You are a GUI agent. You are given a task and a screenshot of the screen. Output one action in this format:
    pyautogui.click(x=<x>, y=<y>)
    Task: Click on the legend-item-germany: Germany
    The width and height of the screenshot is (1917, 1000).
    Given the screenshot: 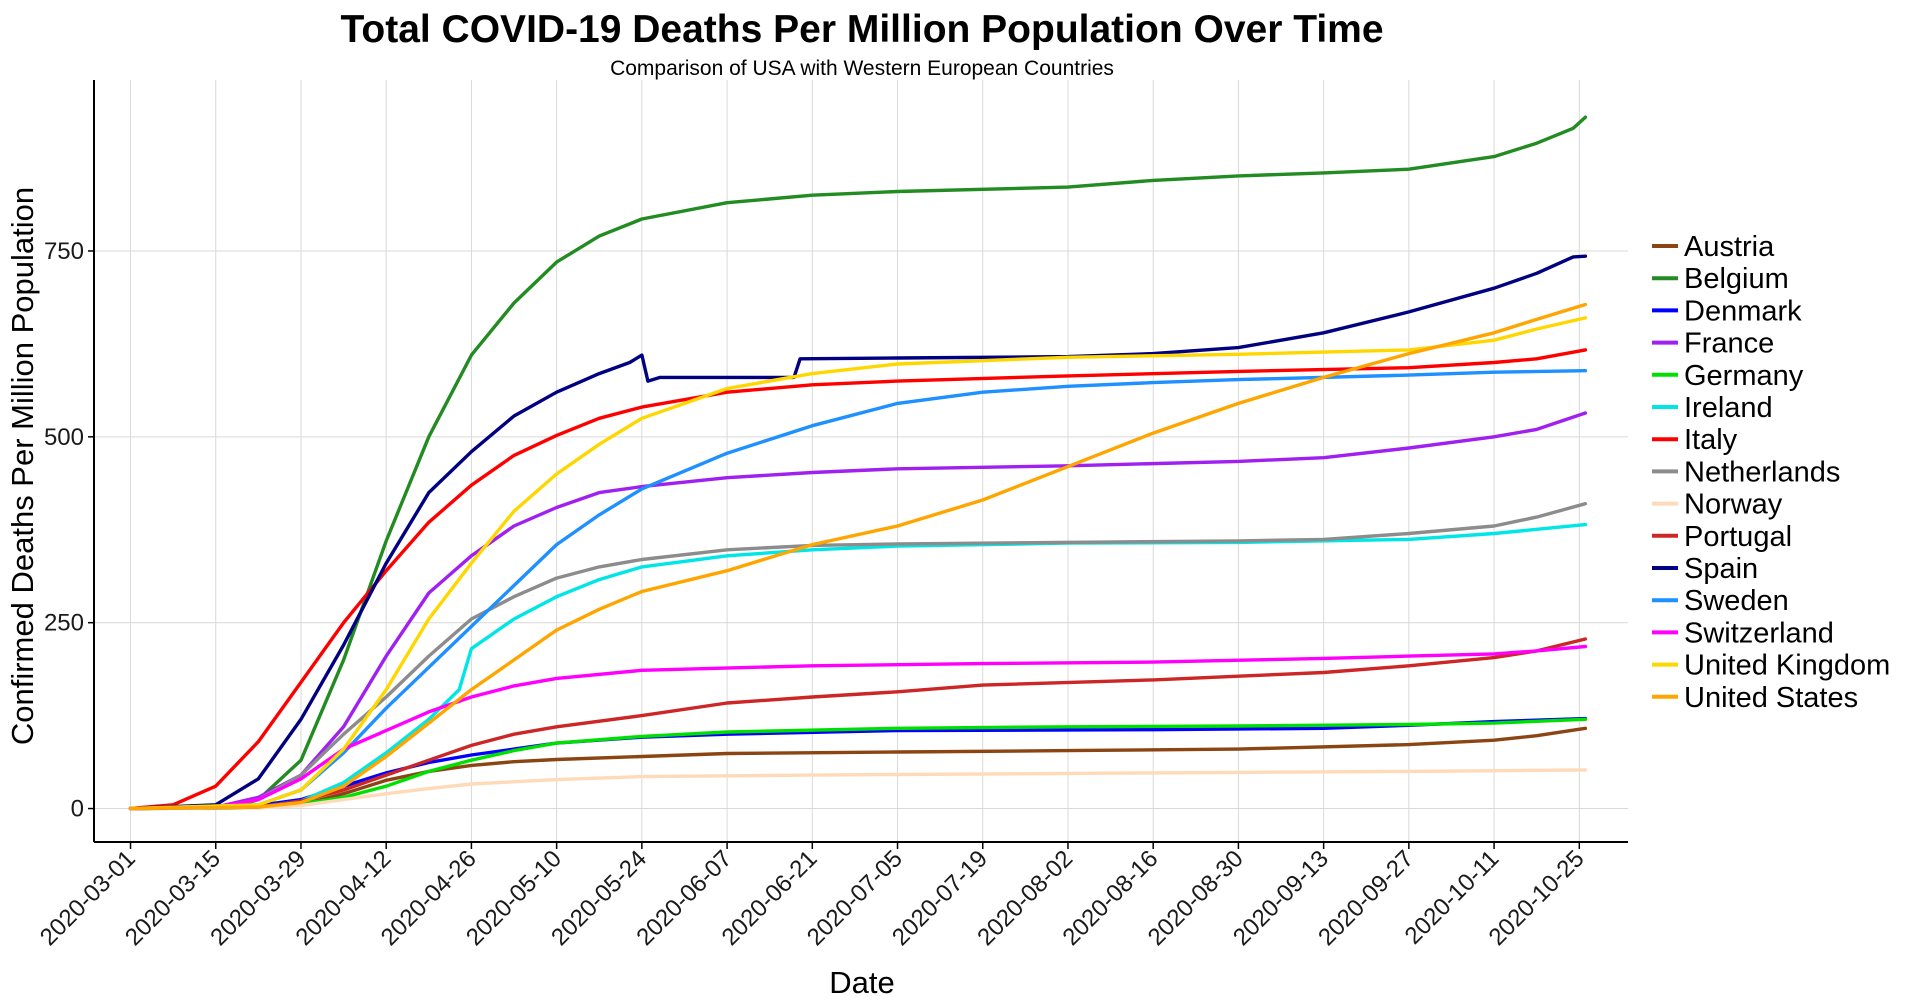 What is the action you would take?
    pyautogui.click(x=1728, y=376)
    